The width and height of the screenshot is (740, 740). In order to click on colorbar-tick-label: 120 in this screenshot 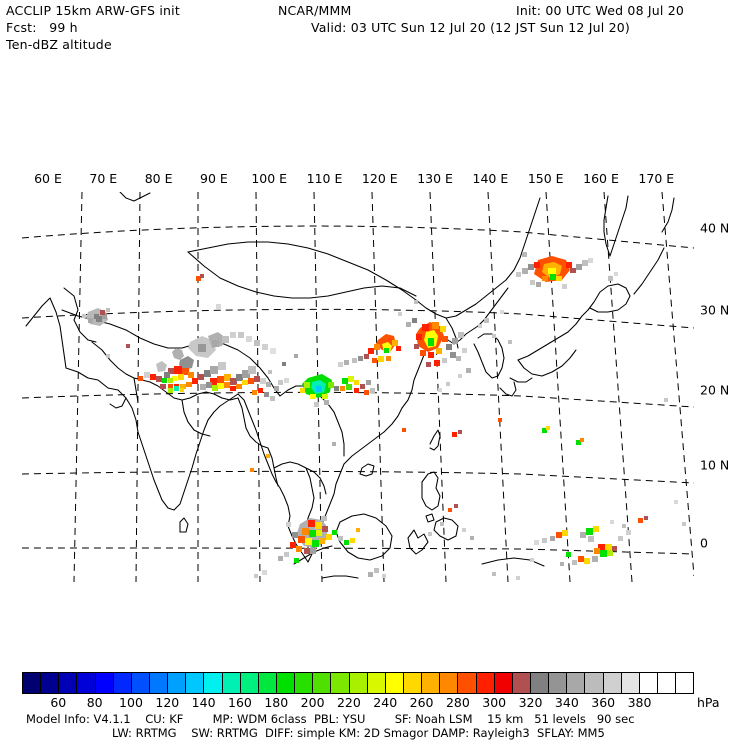, I will do `click(167, 702)`.